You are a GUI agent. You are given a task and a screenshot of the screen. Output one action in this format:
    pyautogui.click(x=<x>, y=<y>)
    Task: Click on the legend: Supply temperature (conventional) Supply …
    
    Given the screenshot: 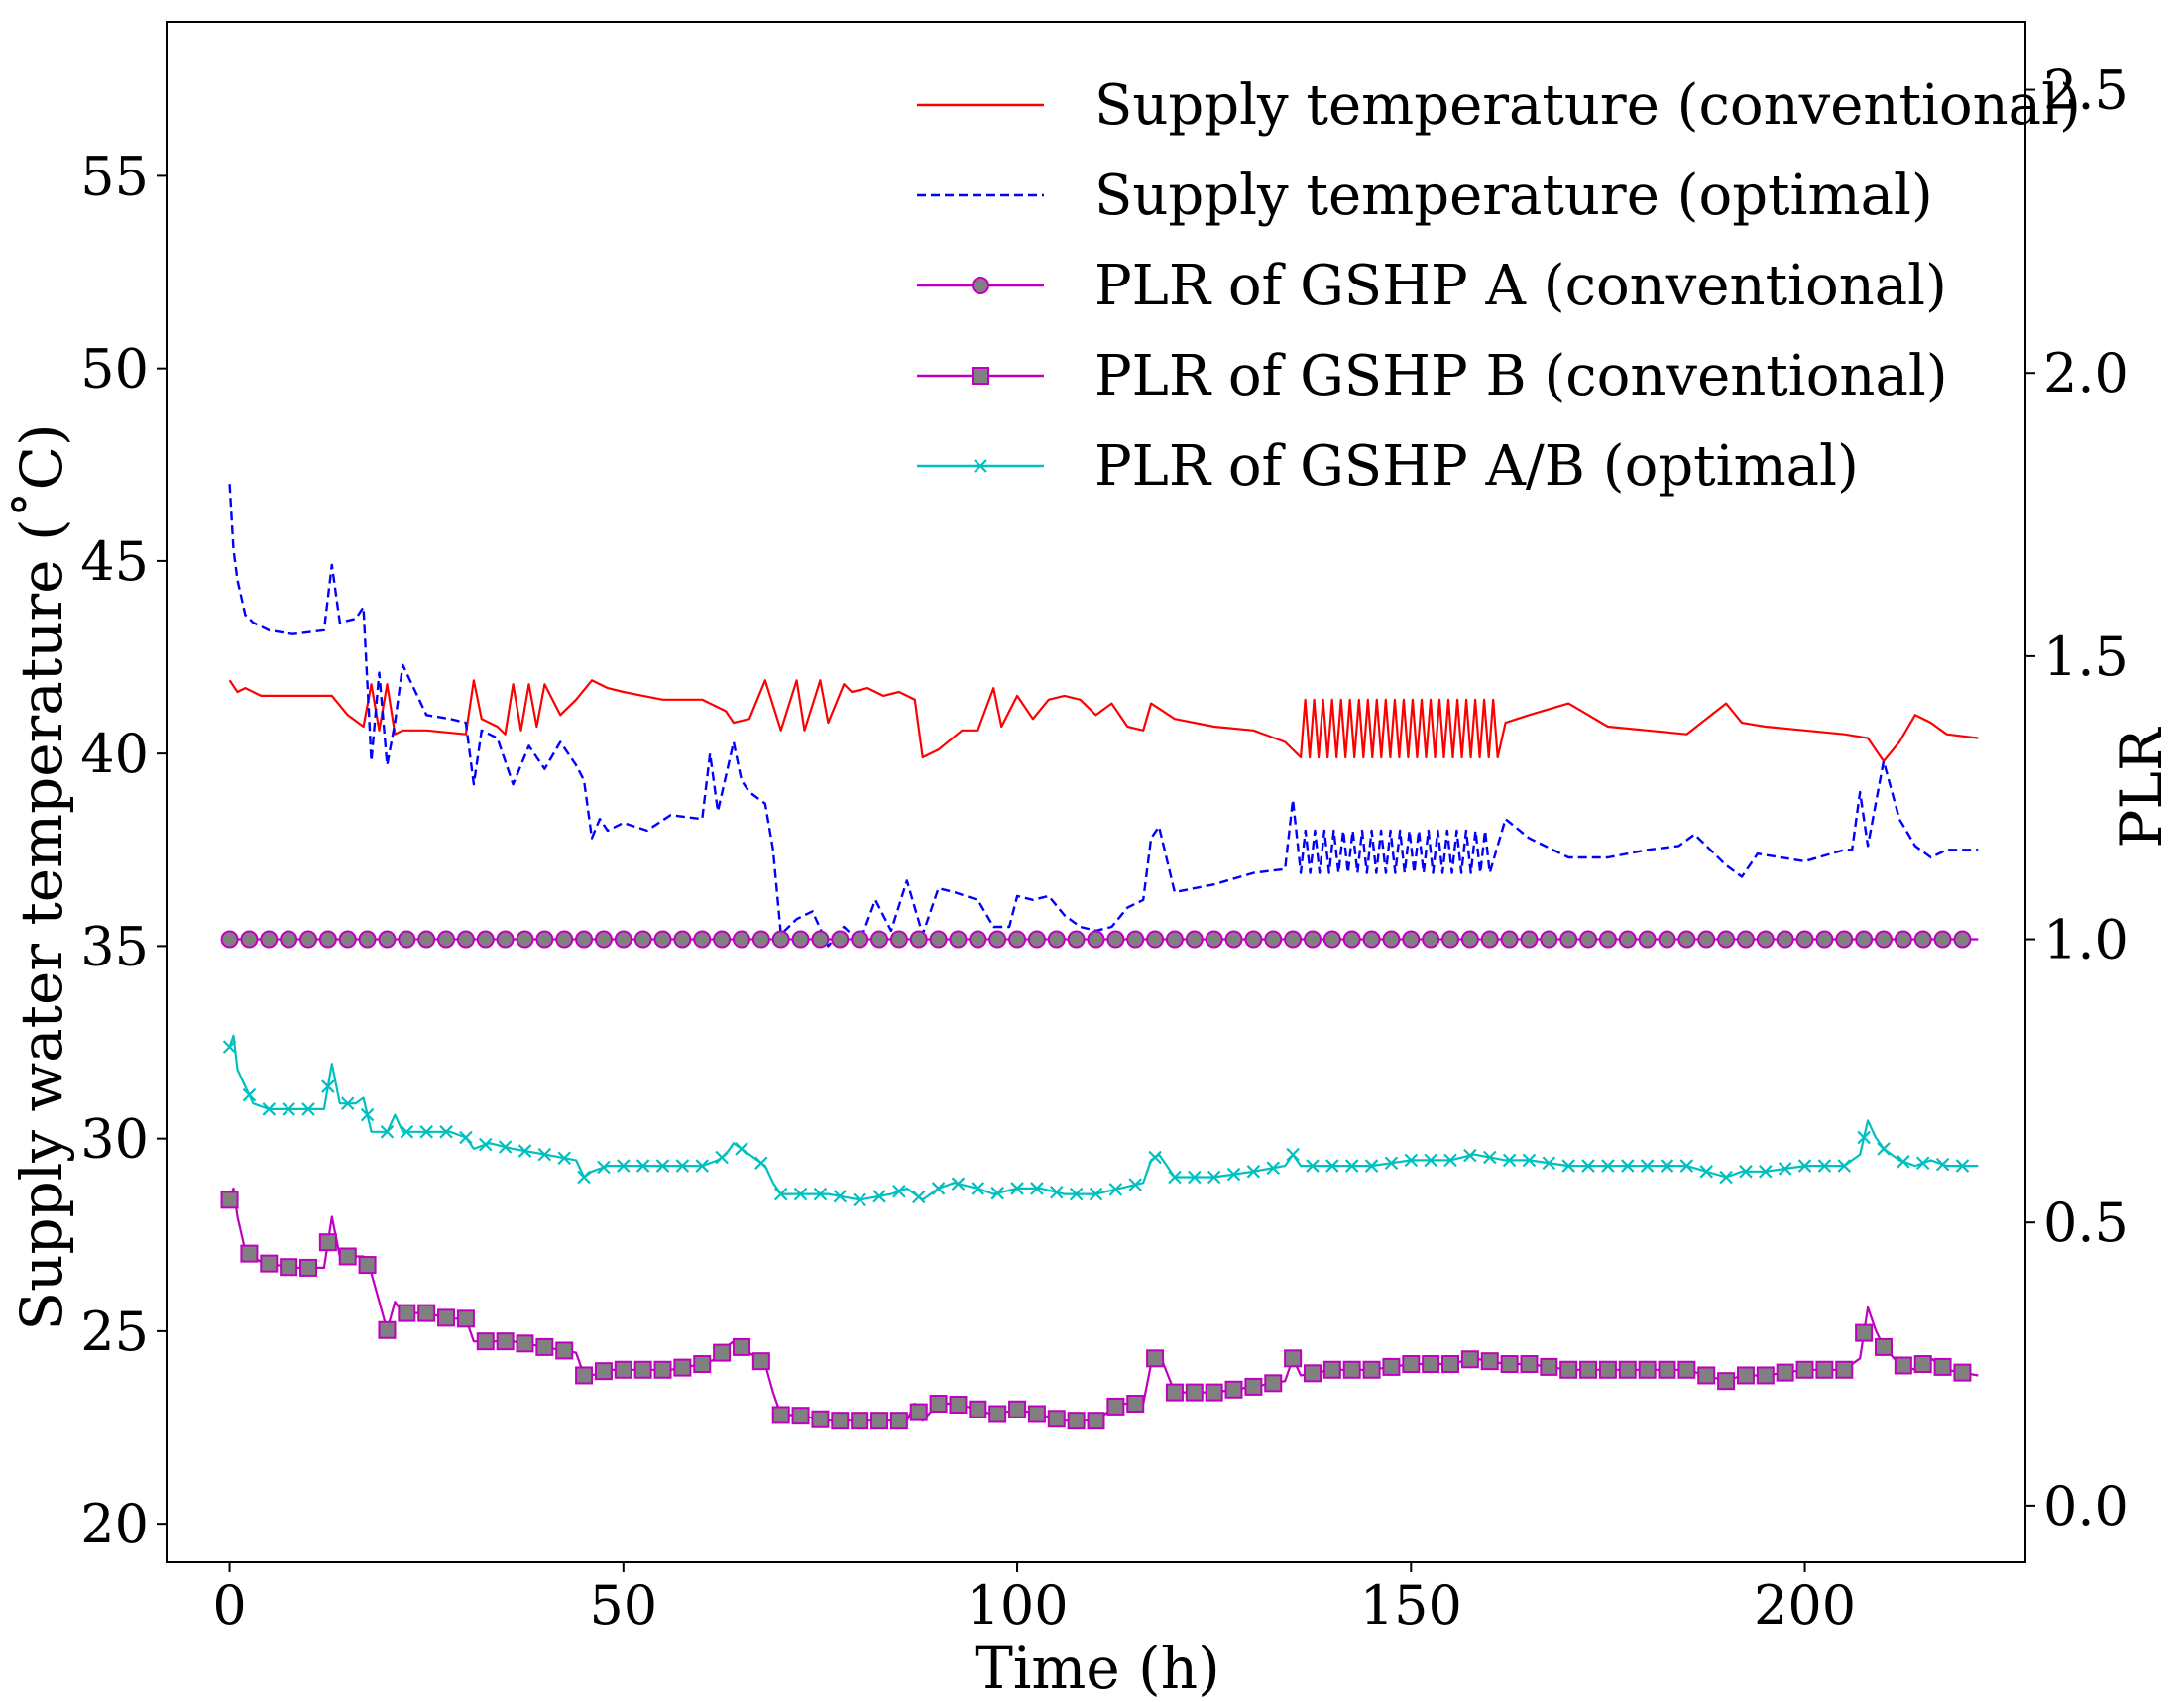 What is the action you would take?
    pyautogui.click(x=1499, y=286)
    